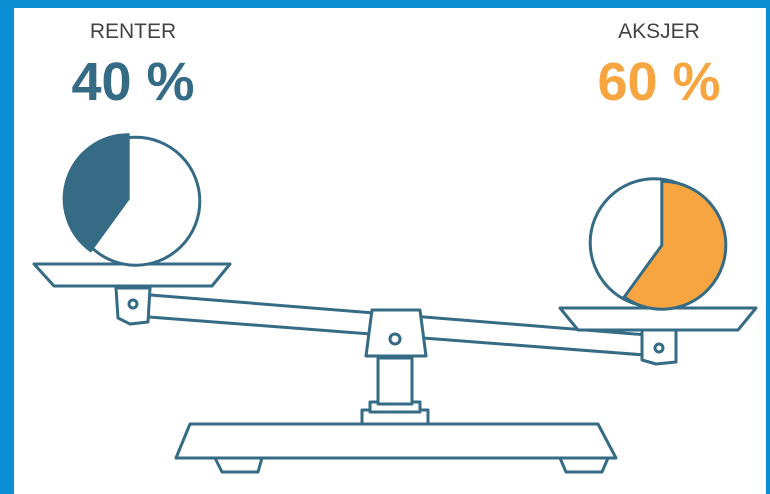 This screenshot has width=770, height=494. I want to click on right-label: AKSJER, so click(659, 31).